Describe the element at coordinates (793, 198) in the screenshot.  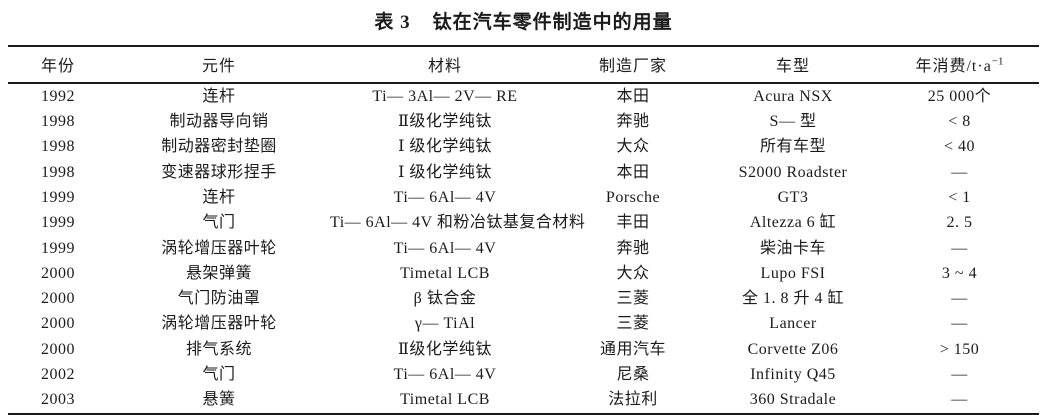
I see `cell-model: GT3` at that location.